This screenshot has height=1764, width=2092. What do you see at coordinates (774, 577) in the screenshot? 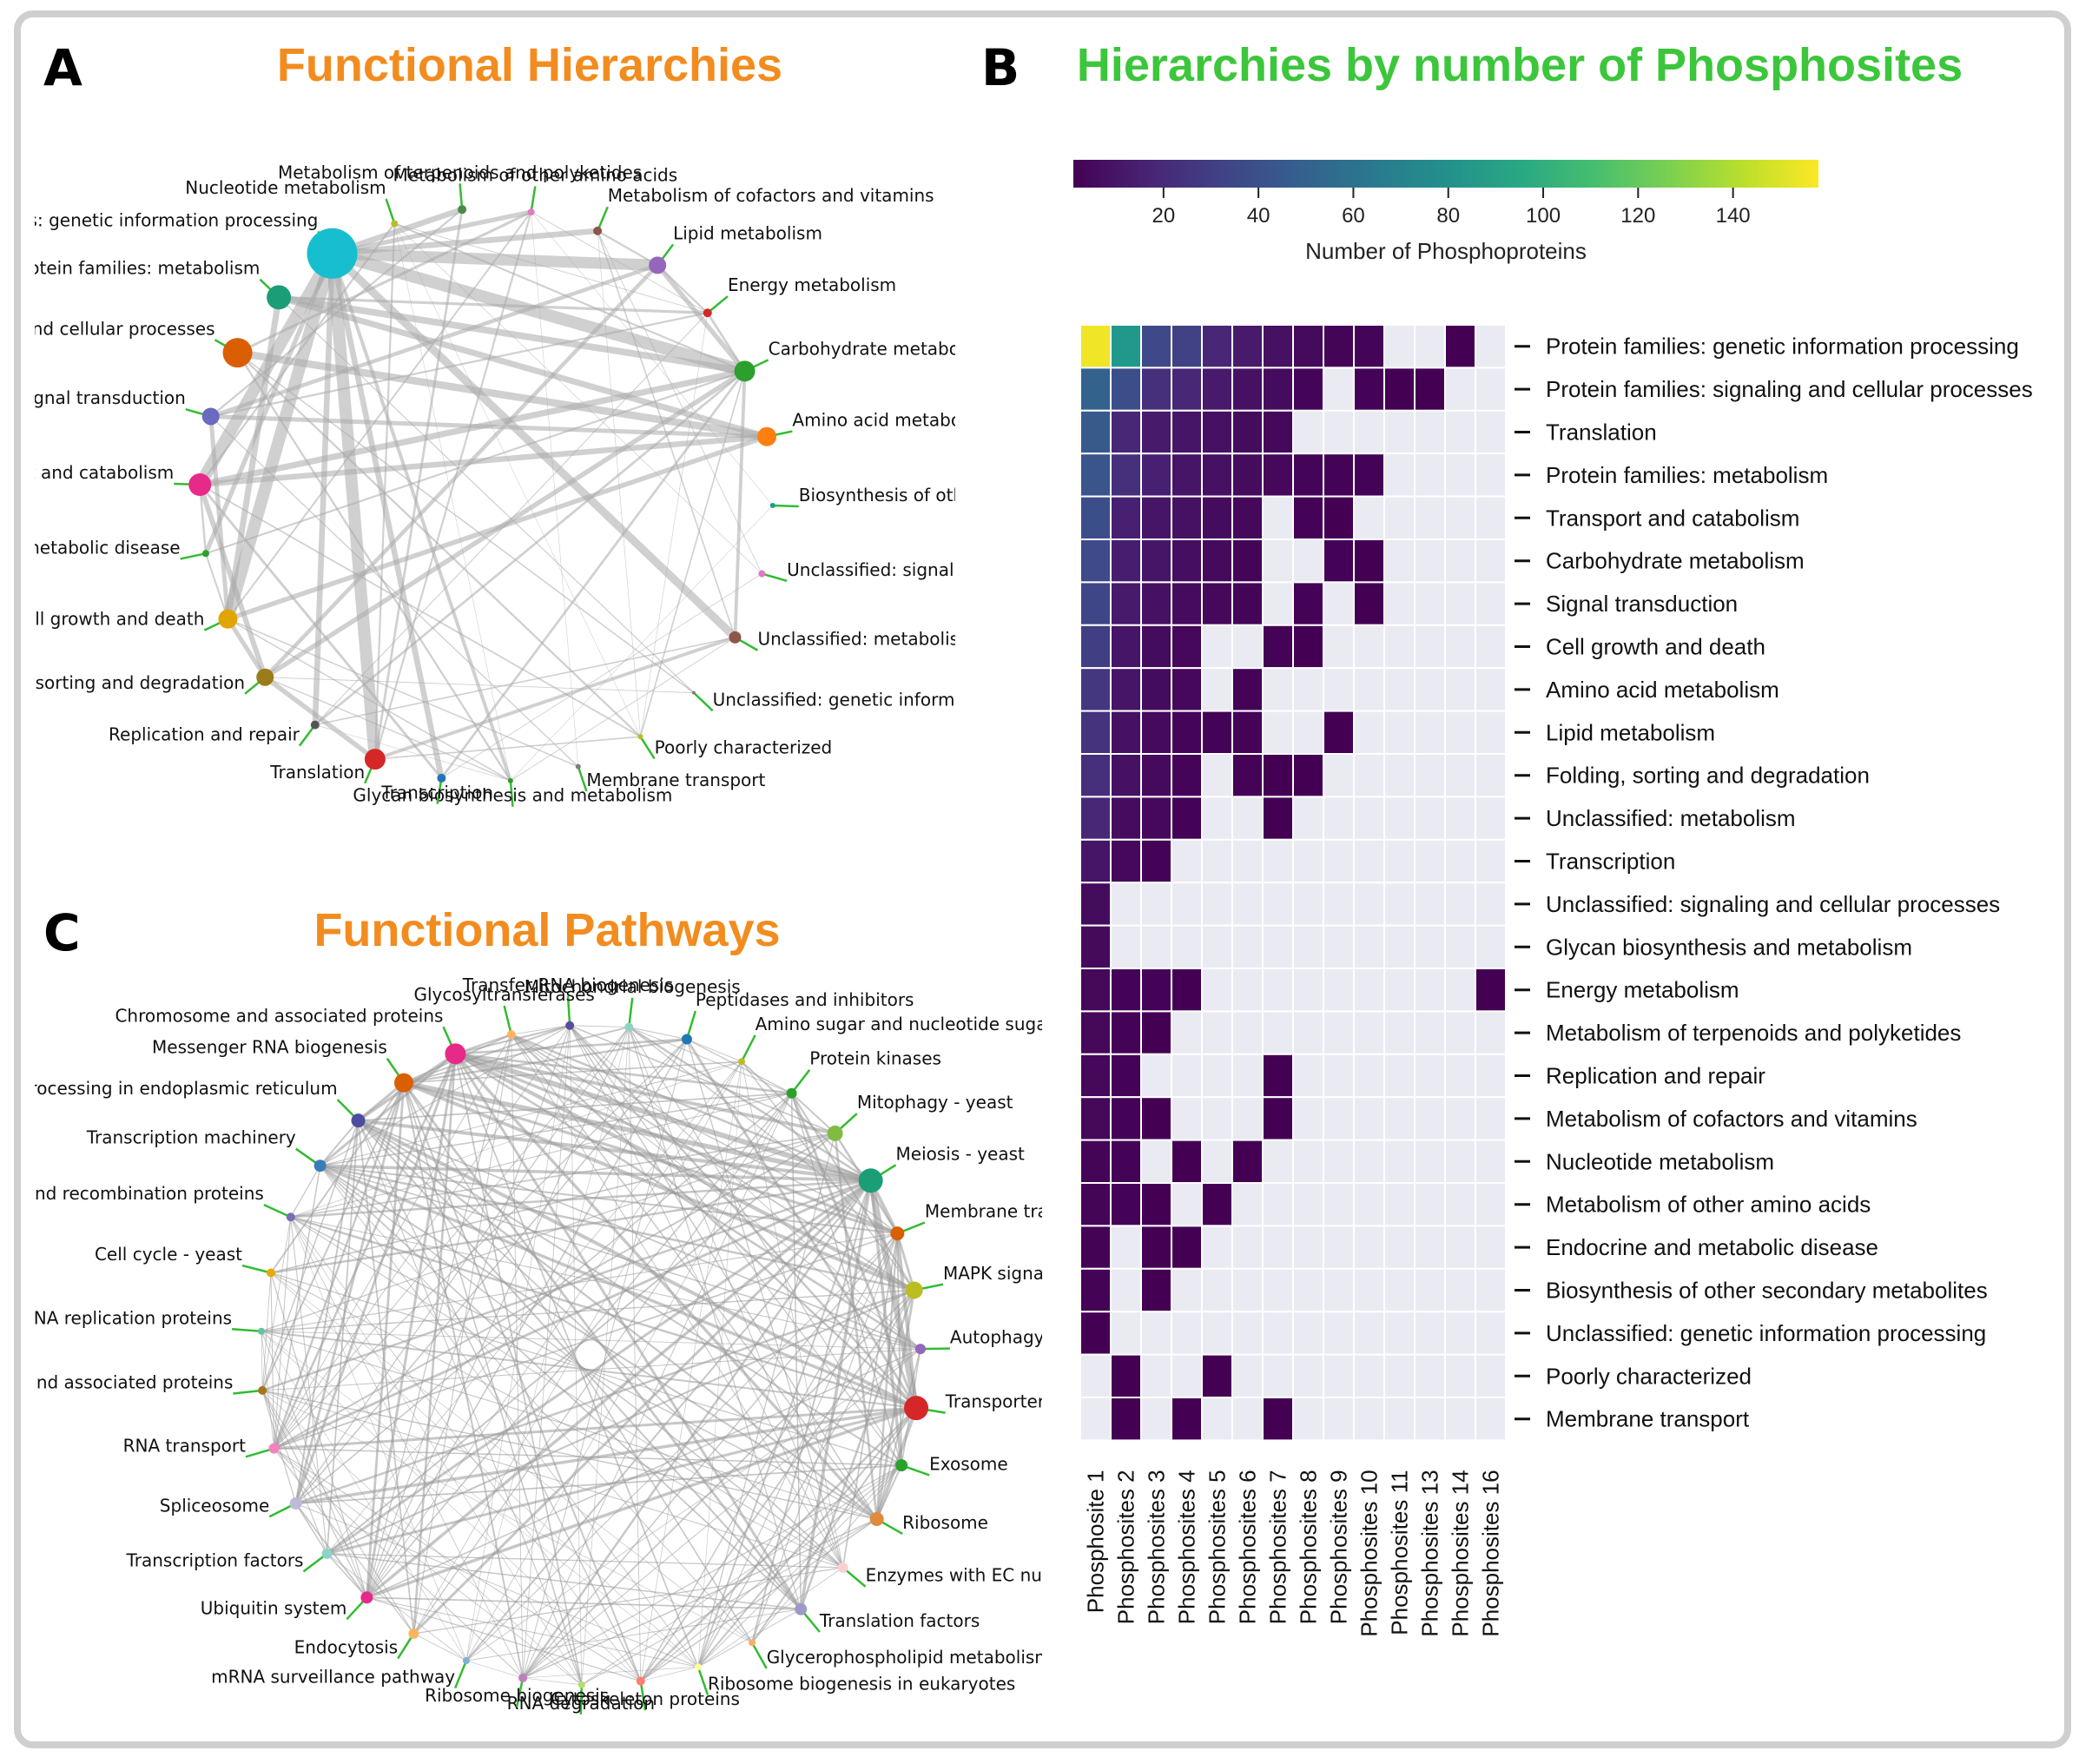
I see `hier-label-leader` at bounding box center [774, 577].